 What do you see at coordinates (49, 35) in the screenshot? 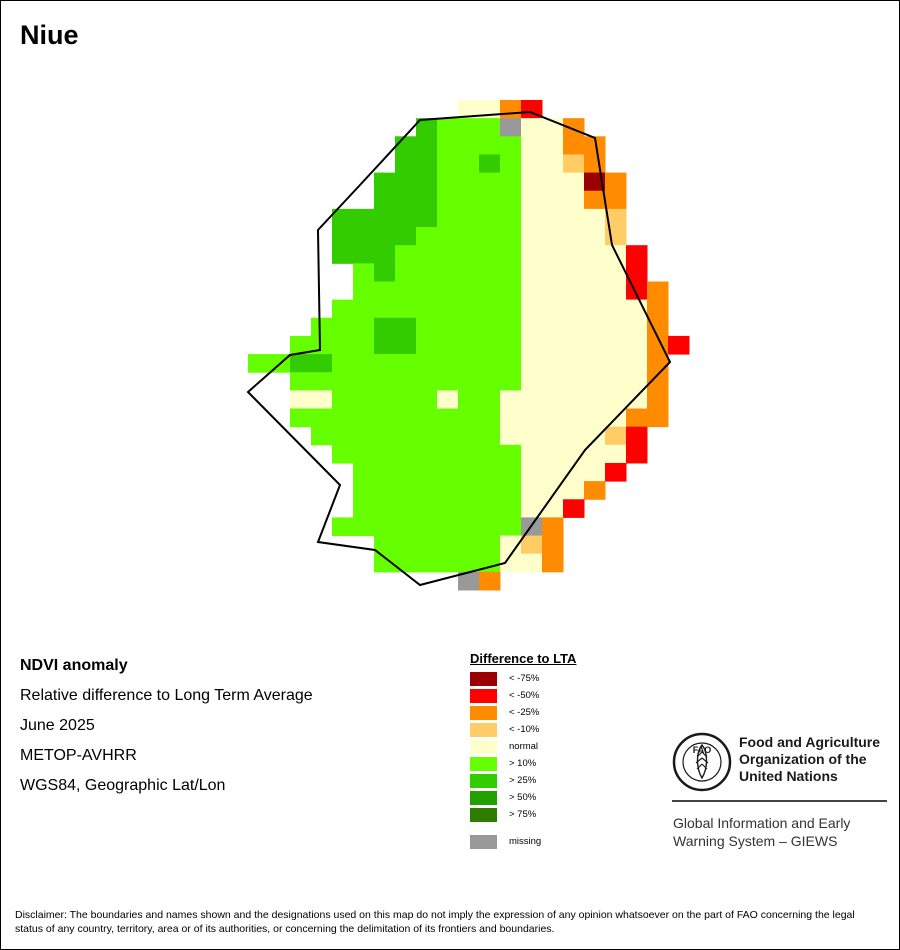
I see `map-title: Niue` at bounding box center [49, 35].